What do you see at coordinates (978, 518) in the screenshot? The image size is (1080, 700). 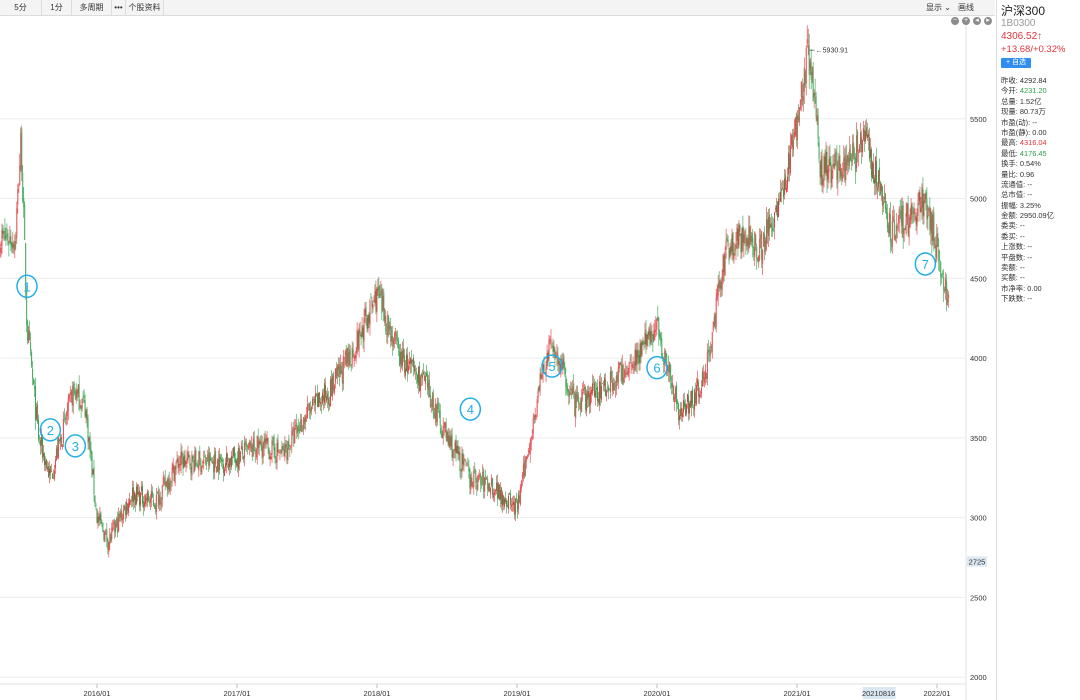 I see `y-tick-label: 3000` at bounding box center [978, 518].